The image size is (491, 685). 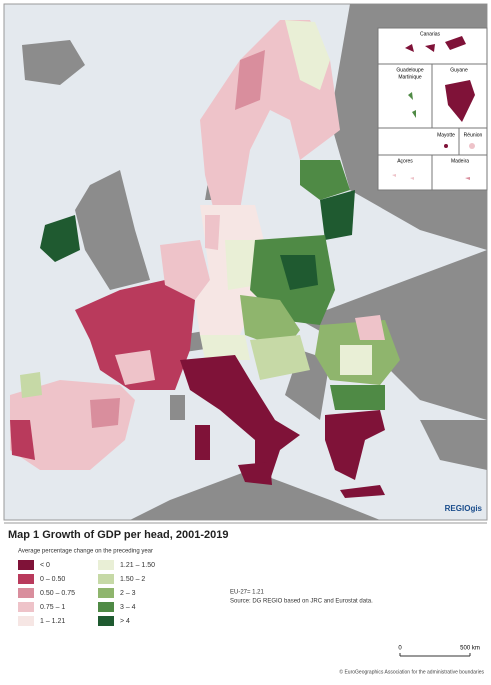 I want to click on legend-label: 0 – 0.50, so click(x=52, y=579).